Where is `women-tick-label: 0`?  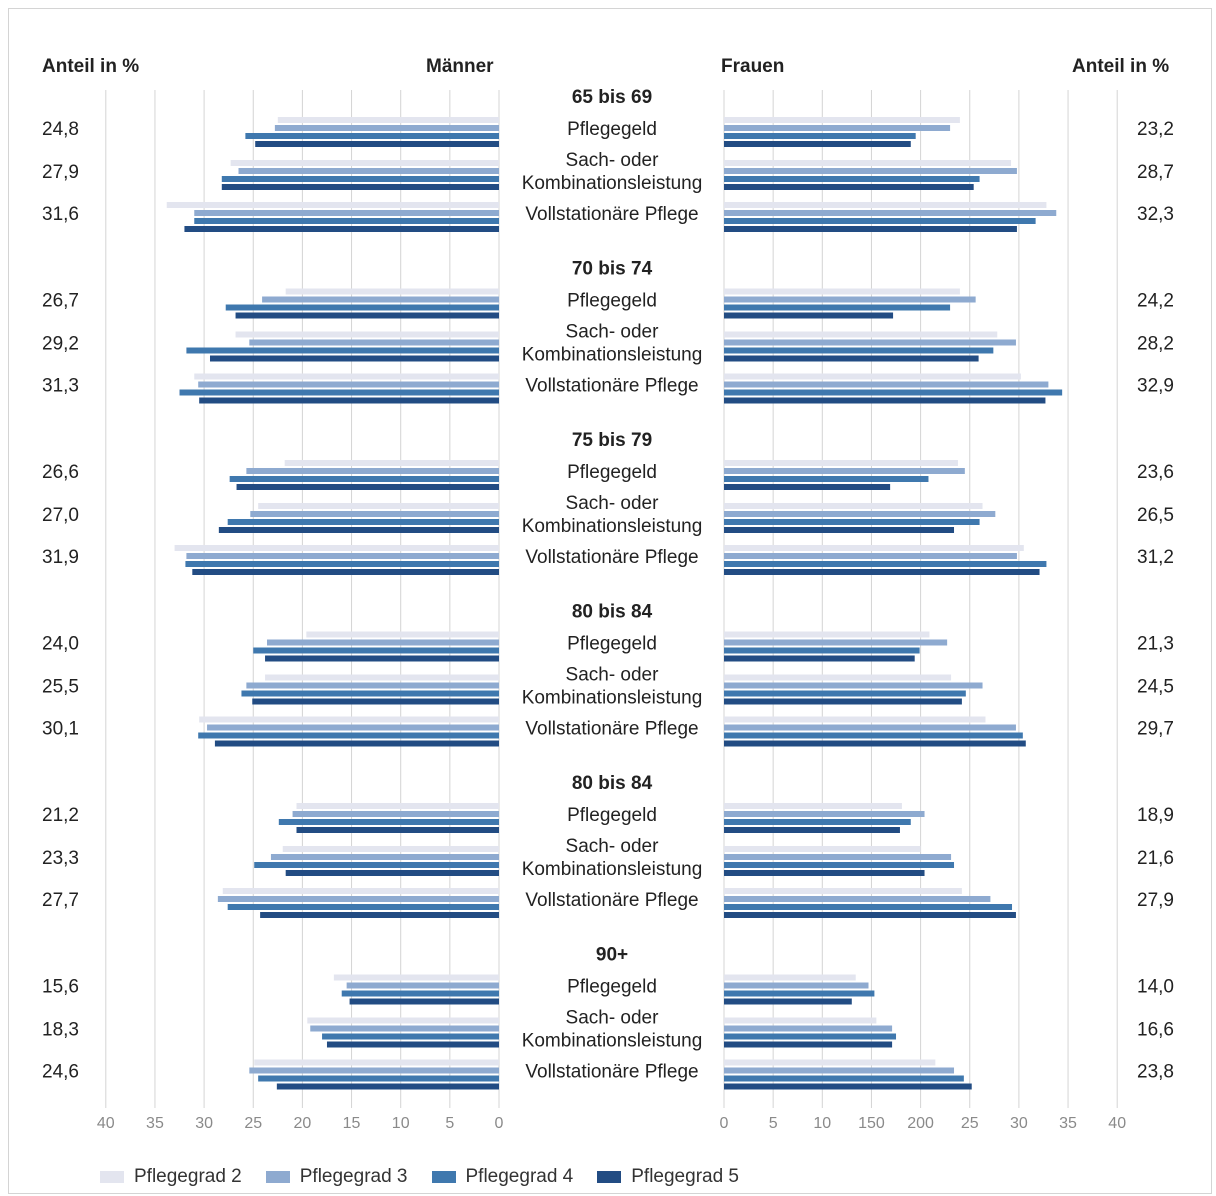
women-tick-label: 0 is located at coordinates (724, 1123).